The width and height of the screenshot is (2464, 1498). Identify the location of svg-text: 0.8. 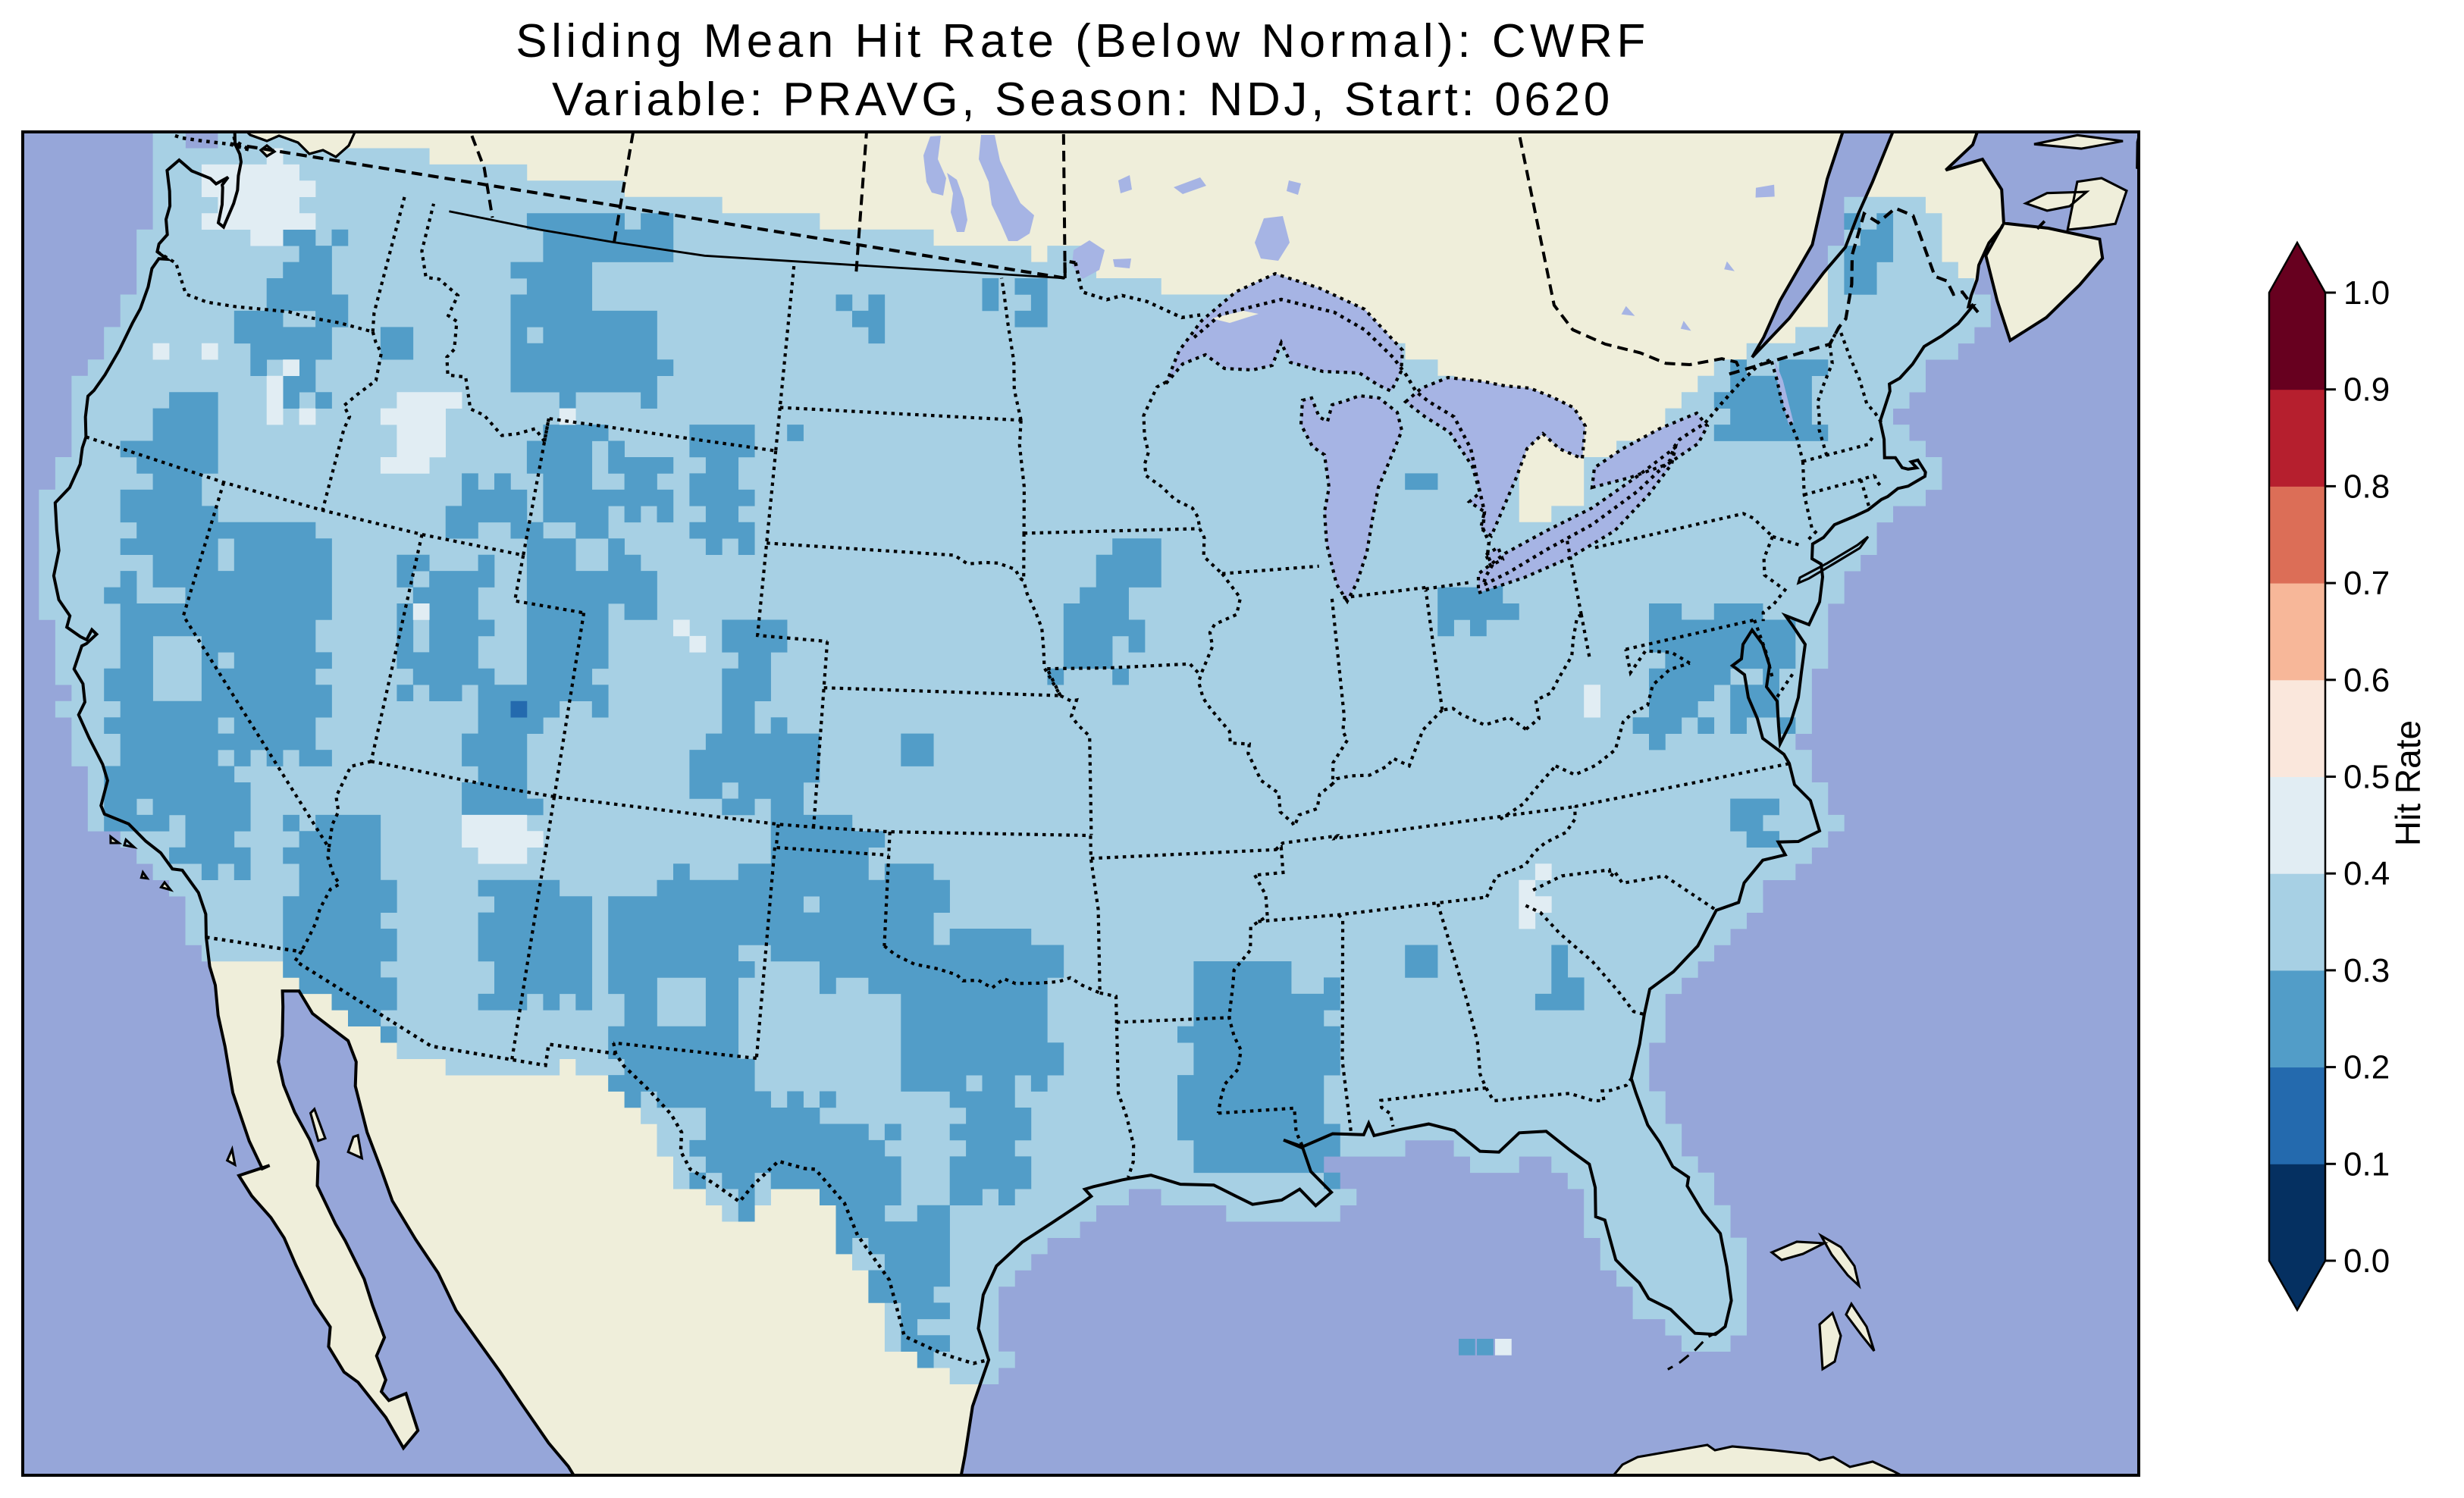
(2367, 486).